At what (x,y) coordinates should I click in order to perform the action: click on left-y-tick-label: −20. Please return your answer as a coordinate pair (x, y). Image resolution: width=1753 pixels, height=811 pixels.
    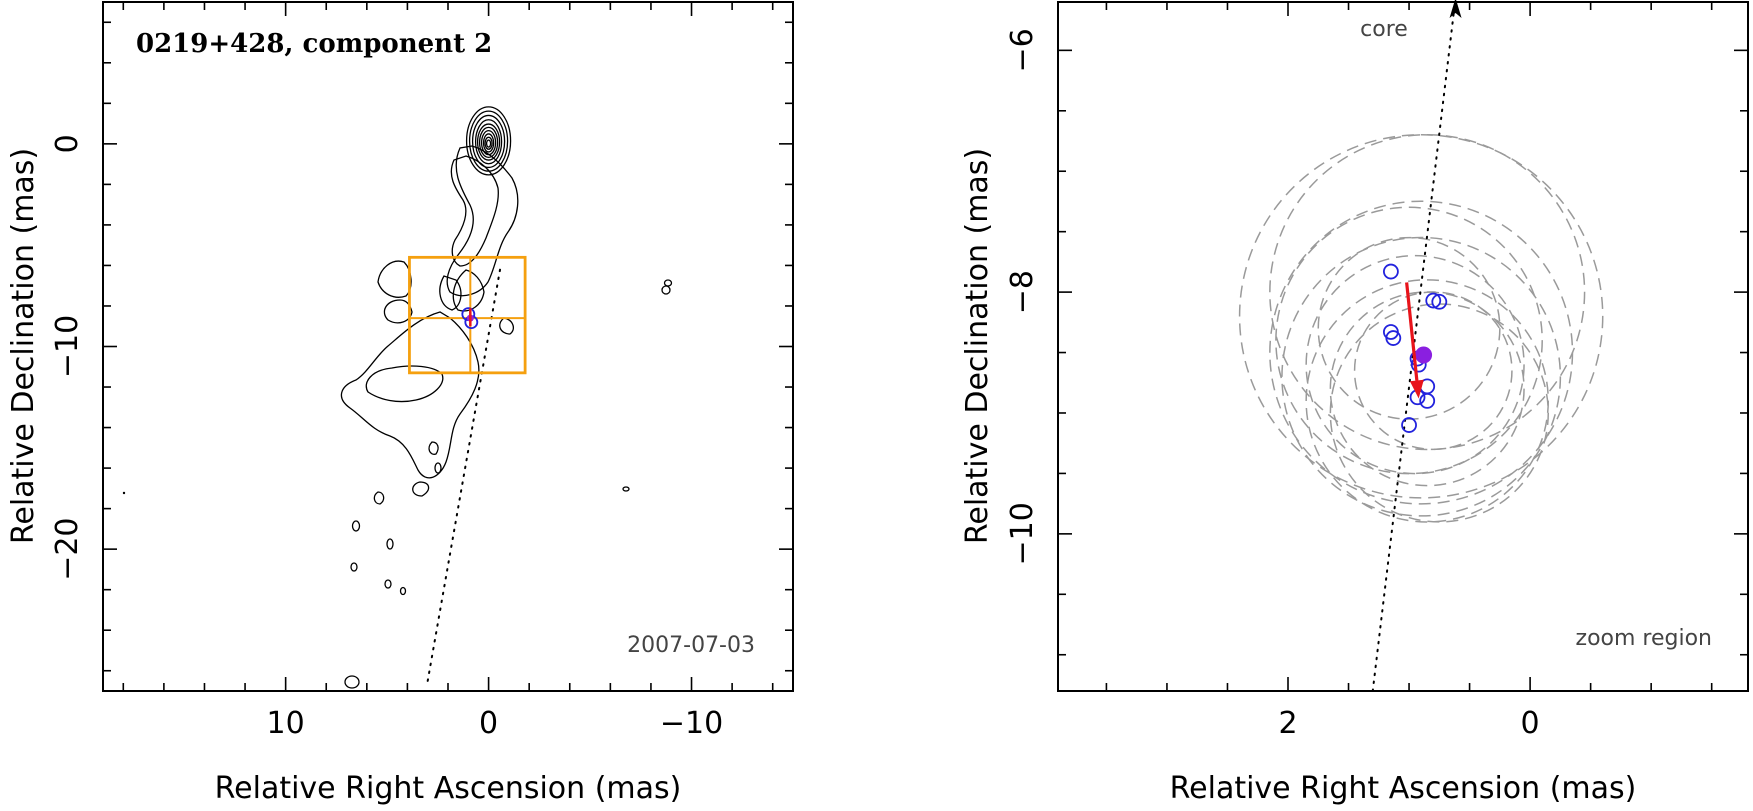
    Looking at the image, I should click on (67, 548).